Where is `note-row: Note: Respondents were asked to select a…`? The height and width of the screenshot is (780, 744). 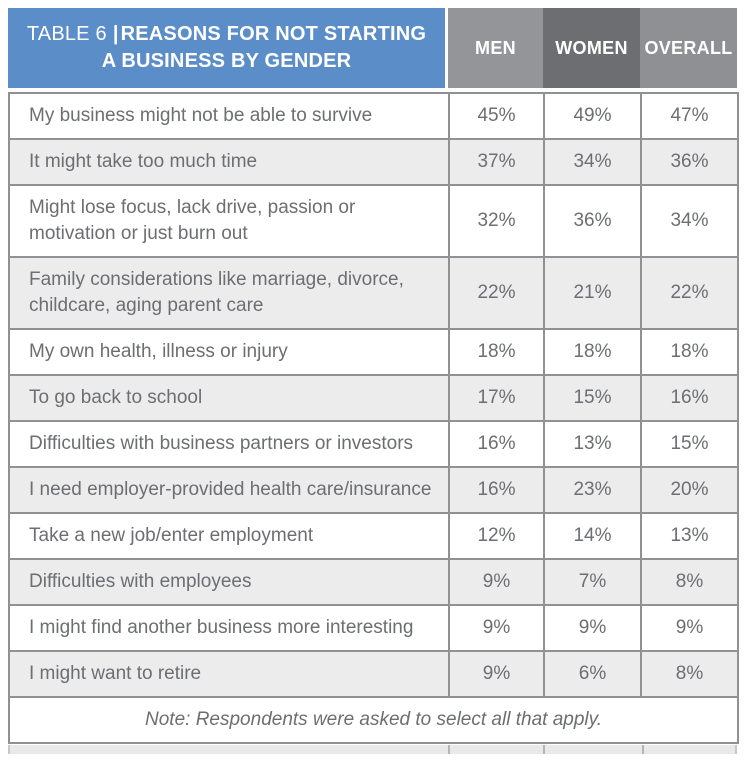 note-row: Note: Respondents were asked to select a… is located at coordinates (373, 720).